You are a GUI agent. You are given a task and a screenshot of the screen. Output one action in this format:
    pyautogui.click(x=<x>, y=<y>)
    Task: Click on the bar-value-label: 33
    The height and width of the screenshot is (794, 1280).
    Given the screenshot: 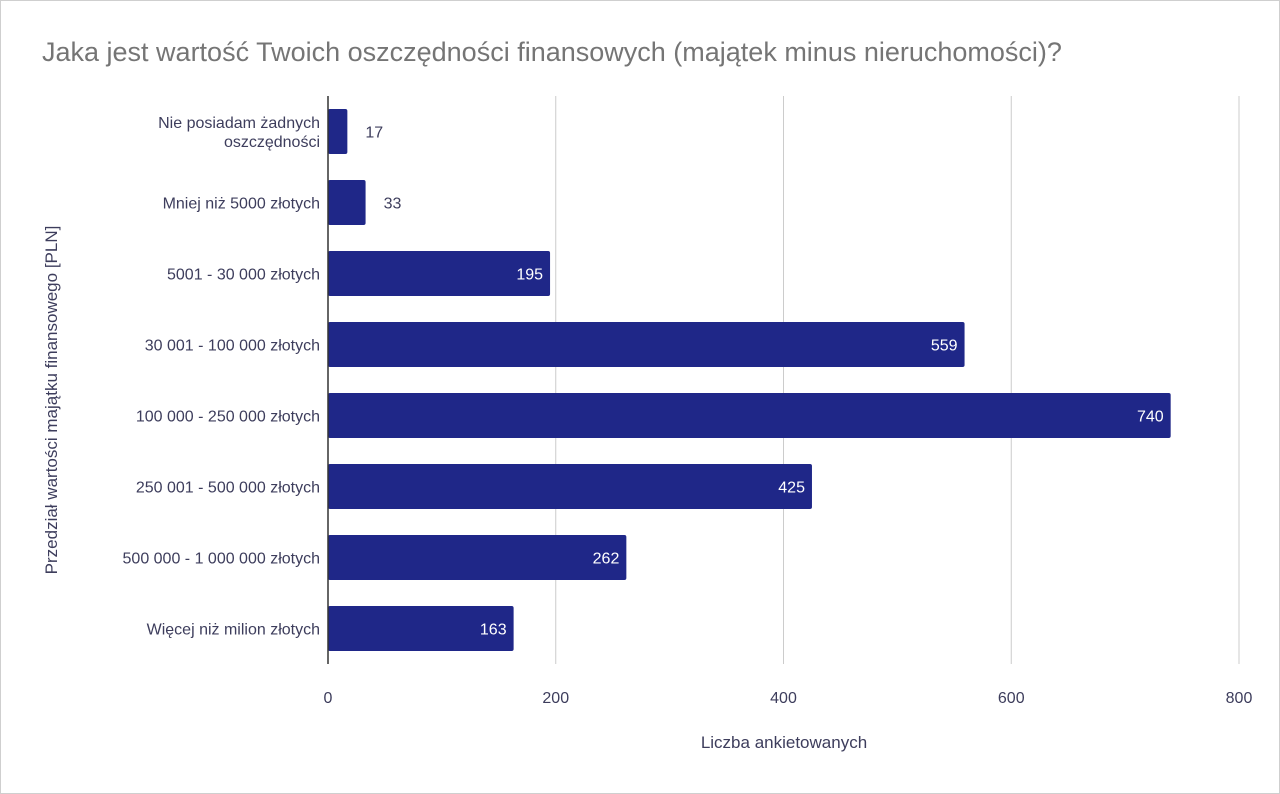 What is the action you would take?
    pyautogui.click(x=393, y=204)
    